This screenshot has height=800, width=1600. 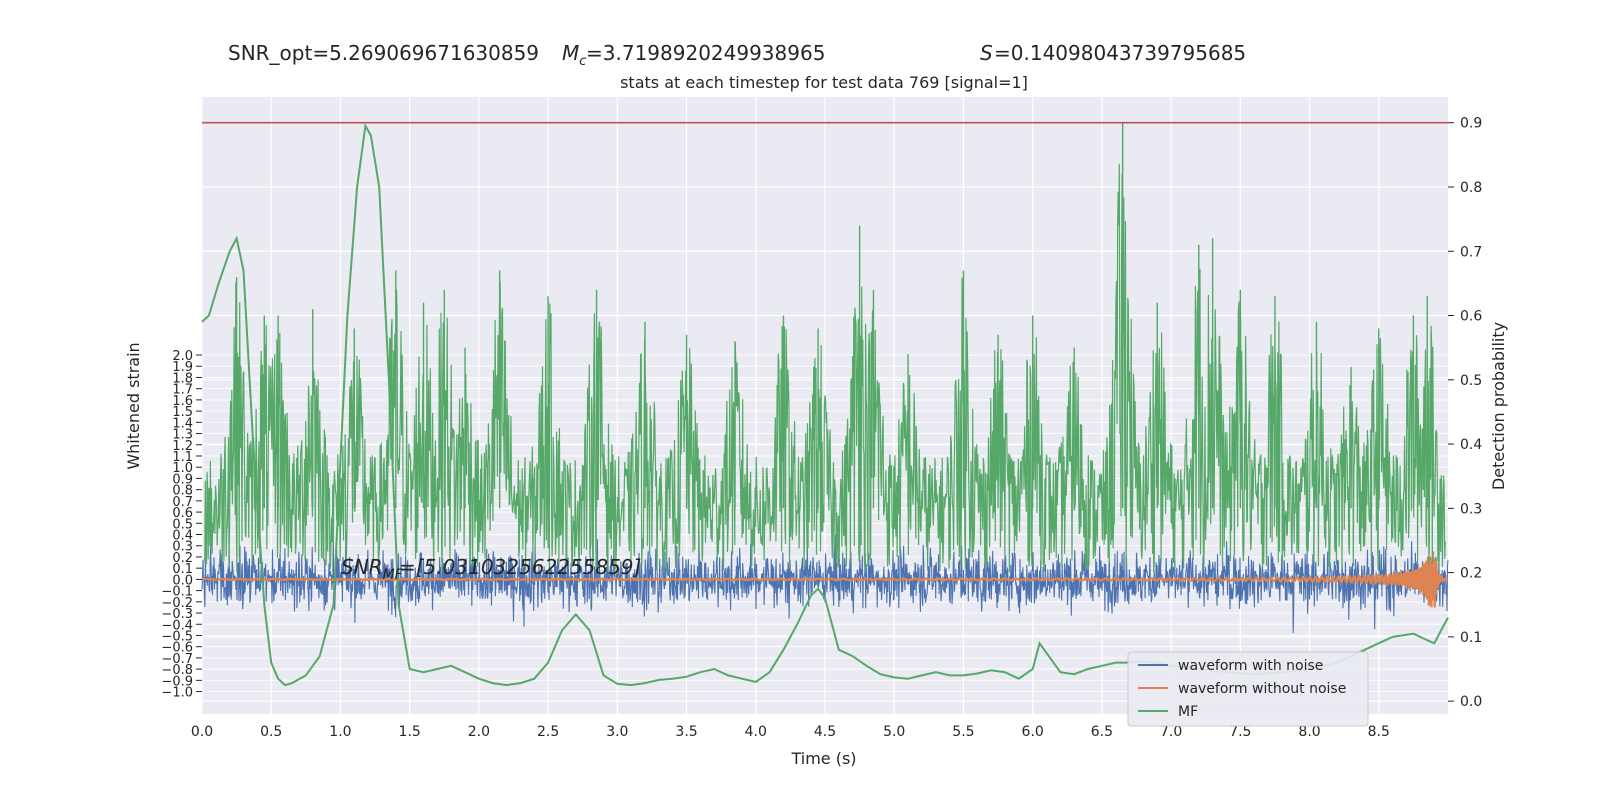 What do you see at coordinates (177, 592) in the screenshot?
I see `left-tick-label: −0.1` at bounding box center [177, 592].